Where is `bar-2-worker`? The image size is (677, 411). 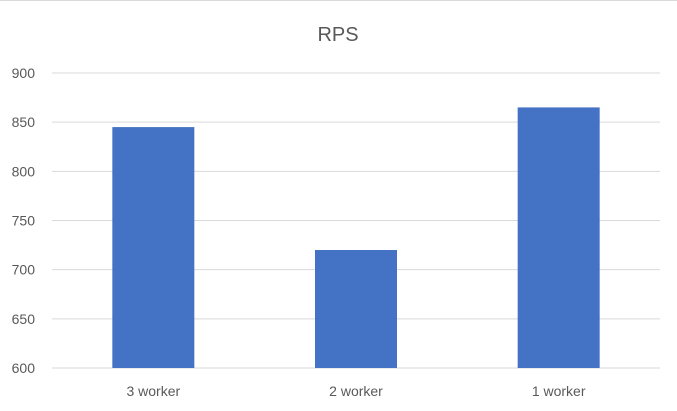
bar-2-worker is located at coordinates (356, 309).